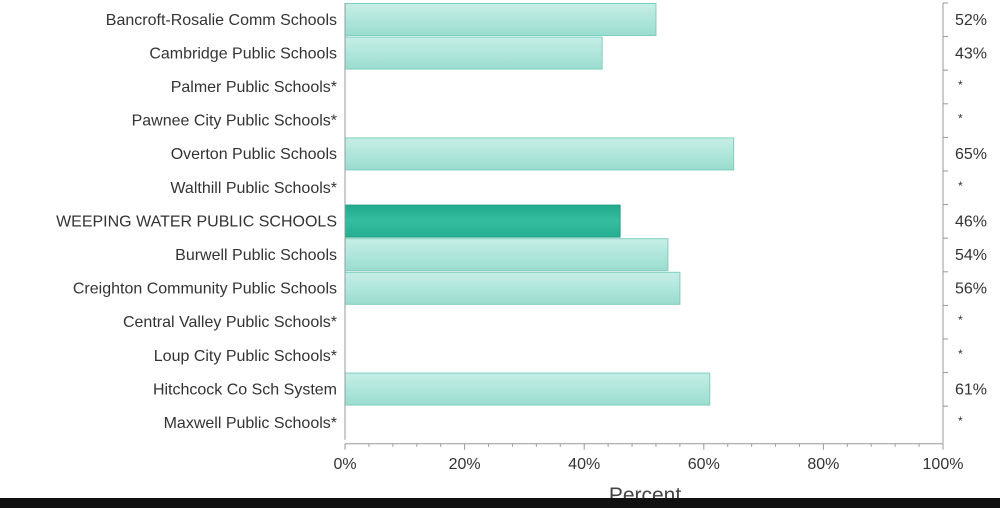 Image resolution: width=1000 pixels, height=508 pixels. I want to click on category-label: Walthill Public Schools*, so click(253, 188).